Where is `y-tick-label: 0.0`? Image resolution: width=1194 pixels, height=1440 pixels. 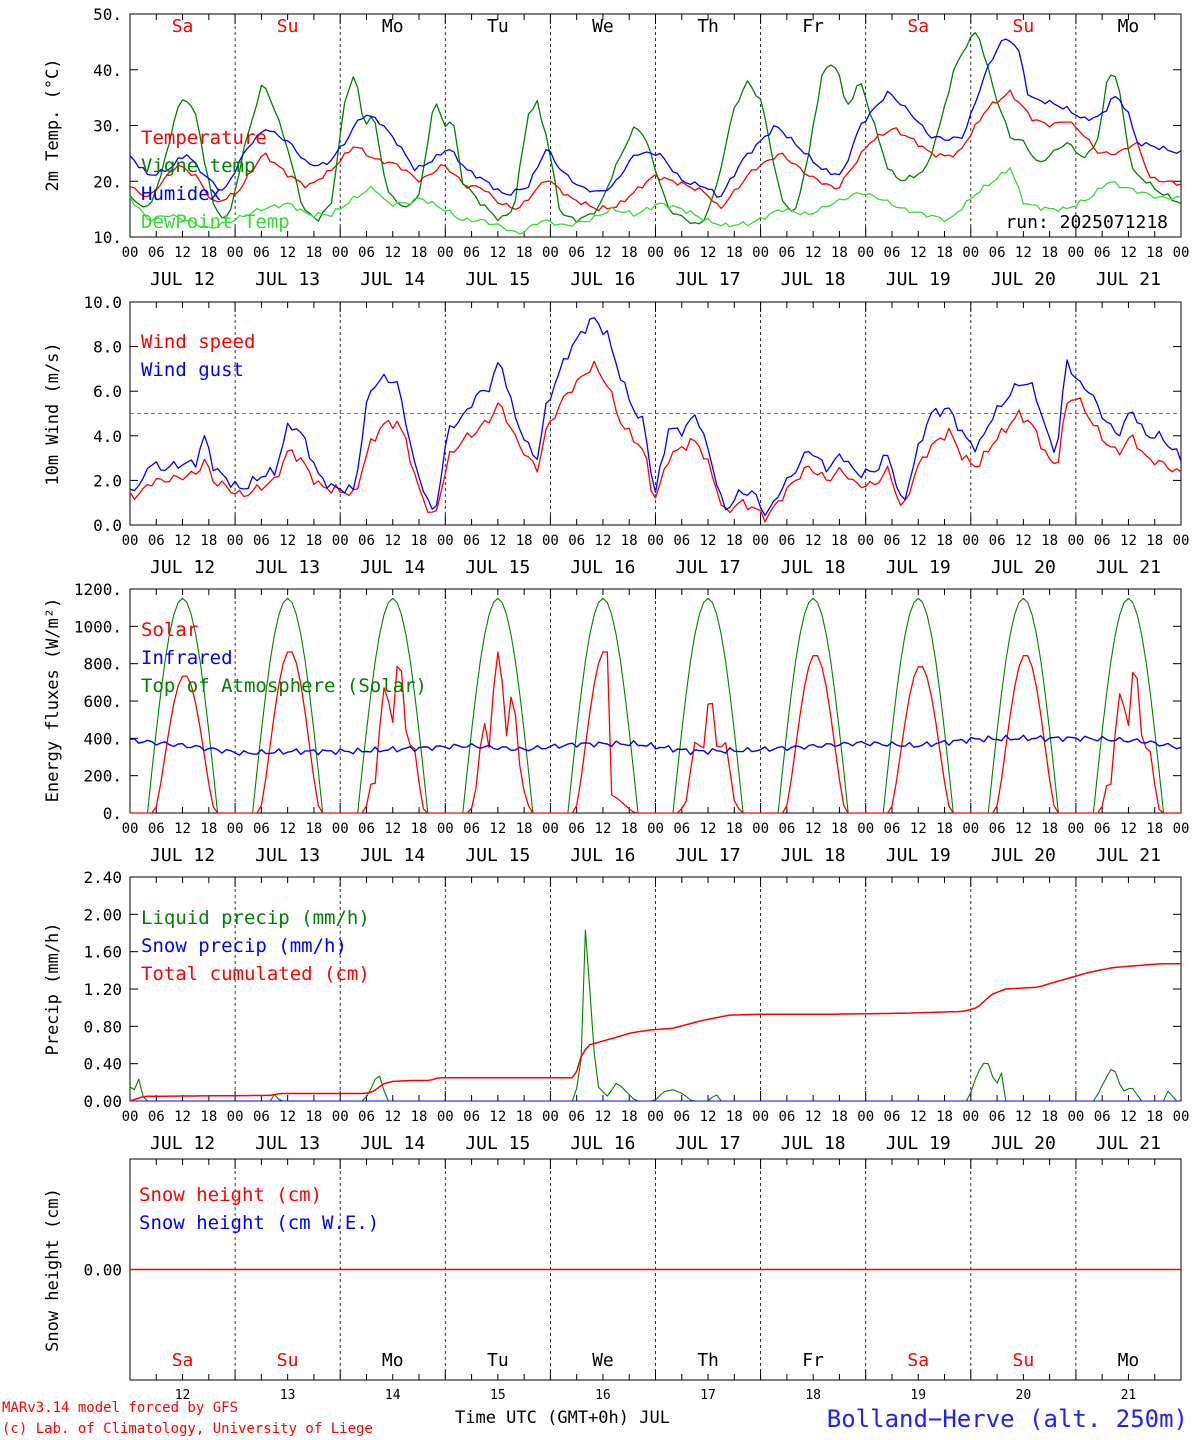 y-tick-label: 0.0 is located at coordinates (107, 525).